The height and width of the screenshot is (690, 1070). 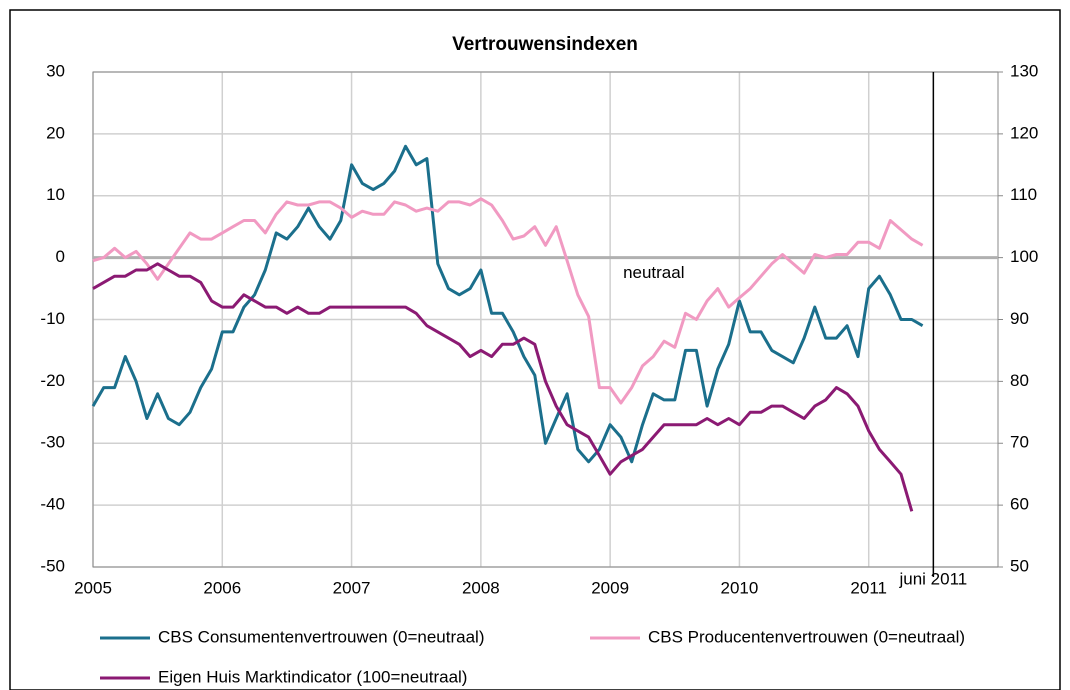 I want to click on y-tick-label: -40, so click(x=52, y=504).